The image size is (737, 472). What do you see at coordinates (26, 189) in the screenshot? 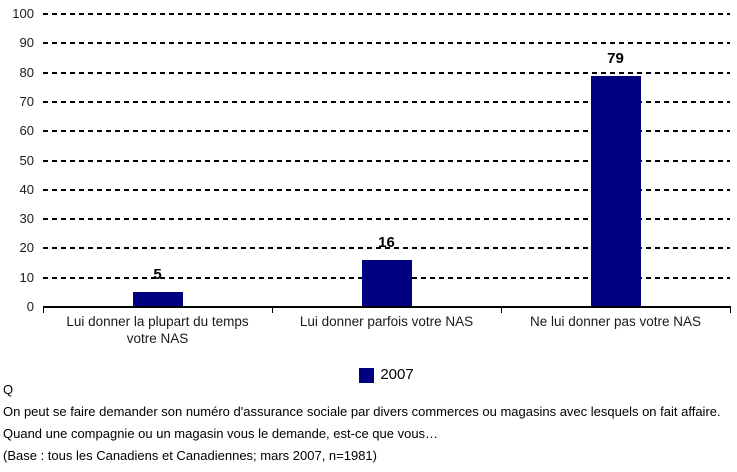
I see `y-axis-tick-label: 40` at bounding box center [26, 189].